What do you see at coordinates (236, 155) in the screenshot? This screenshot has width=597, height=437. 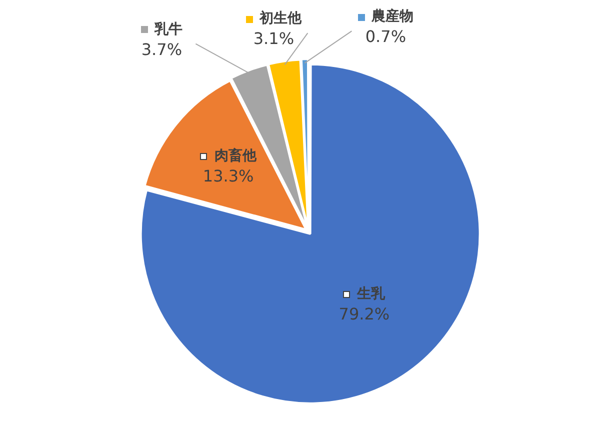 I see `slice-label: 肉畜他` at bounding box center [236, 155].